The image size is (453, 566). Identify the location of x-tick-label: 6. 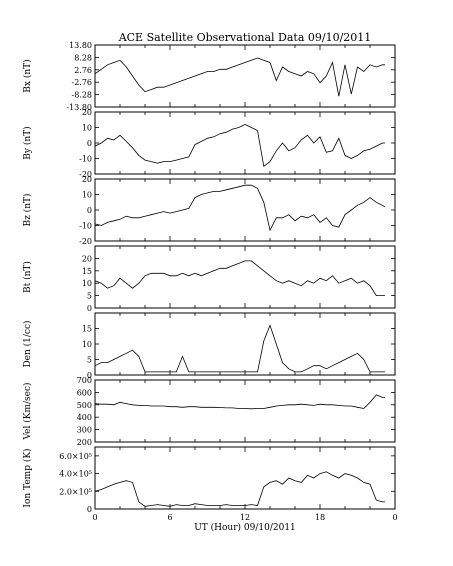
(169, 517).